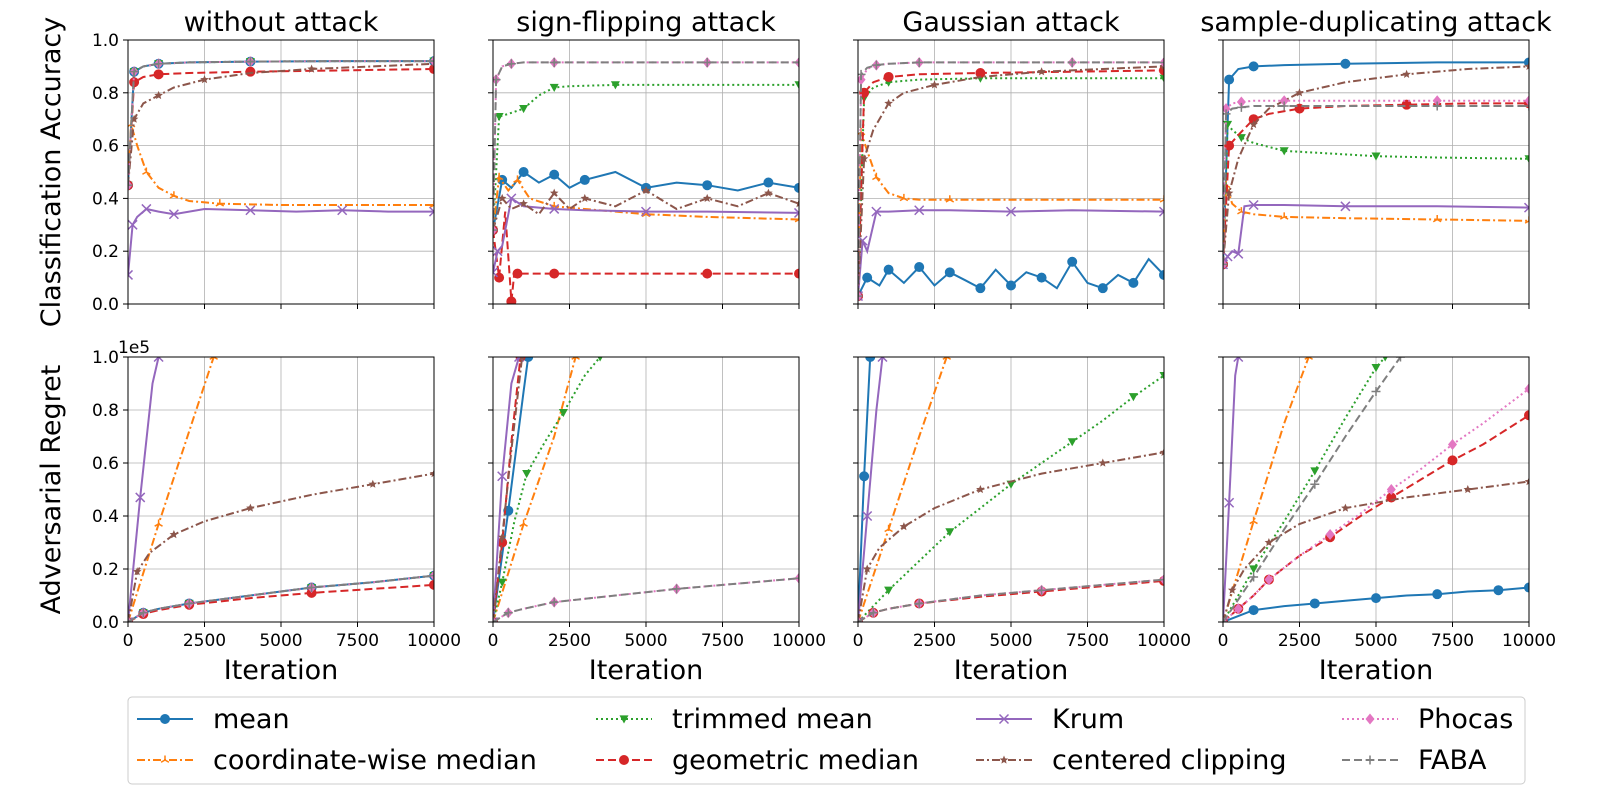 The width and height of the screenshot is (1600, 810). I want to click on legend-item-geometric-median: geometric median, so click(757, 760).